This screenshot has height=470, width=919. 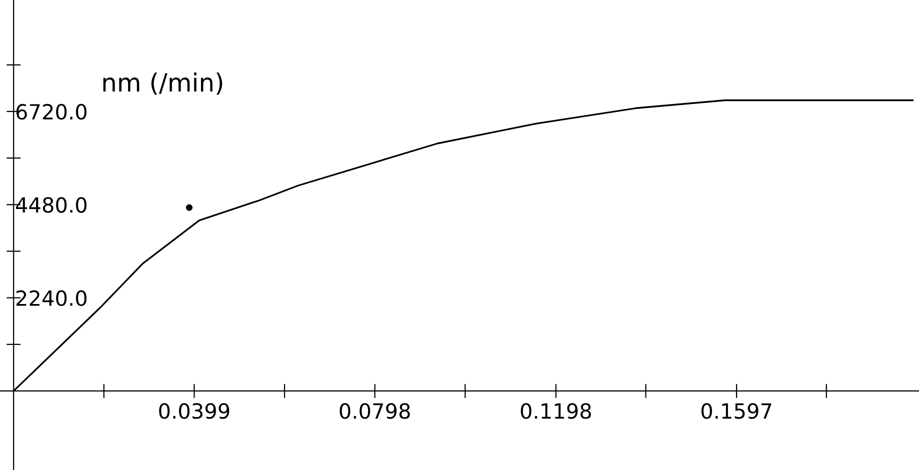 What do you see at coordinates (51, 205) in the screenshot?
I see `y-tick-label: 4480.0` at bounding box center [51, 205].